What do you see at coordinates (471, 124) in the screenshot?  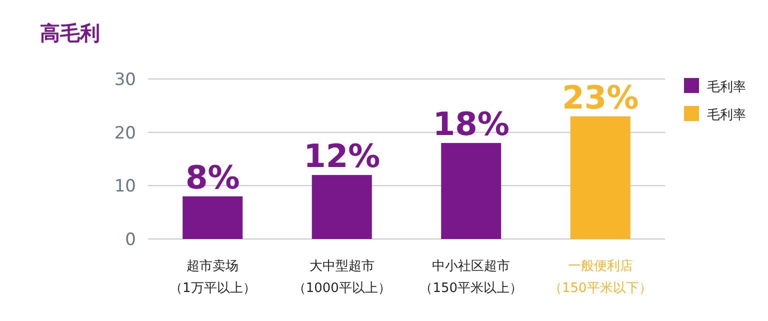 I see `data-label: 18%` at bounding box center [471, 124].